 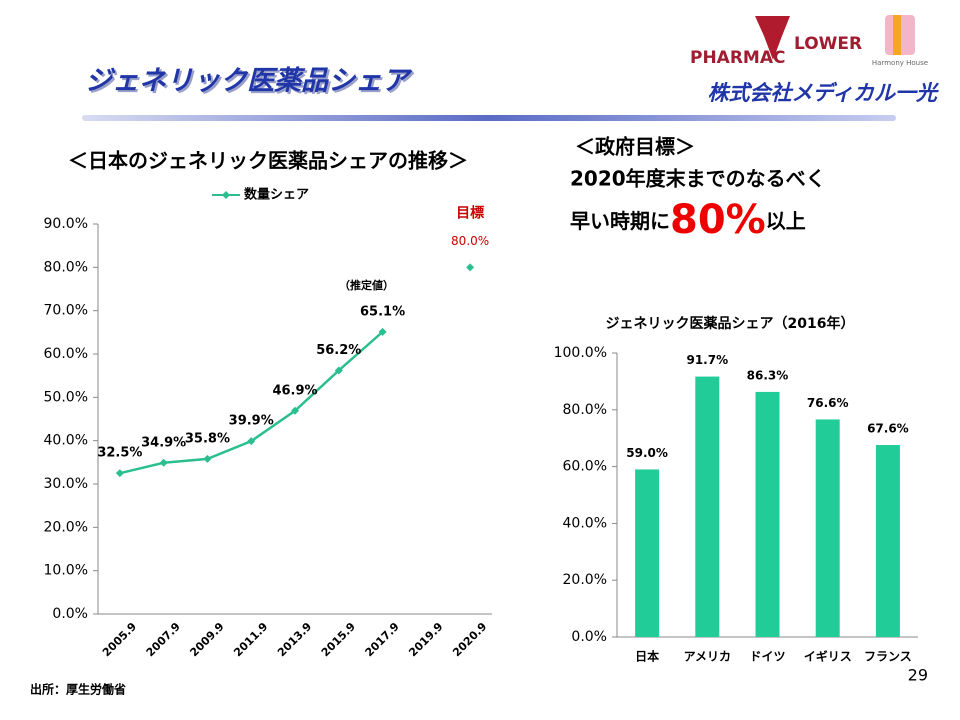 I want to click on x-tick-label: 2011.9, so click(x=250, y=639).